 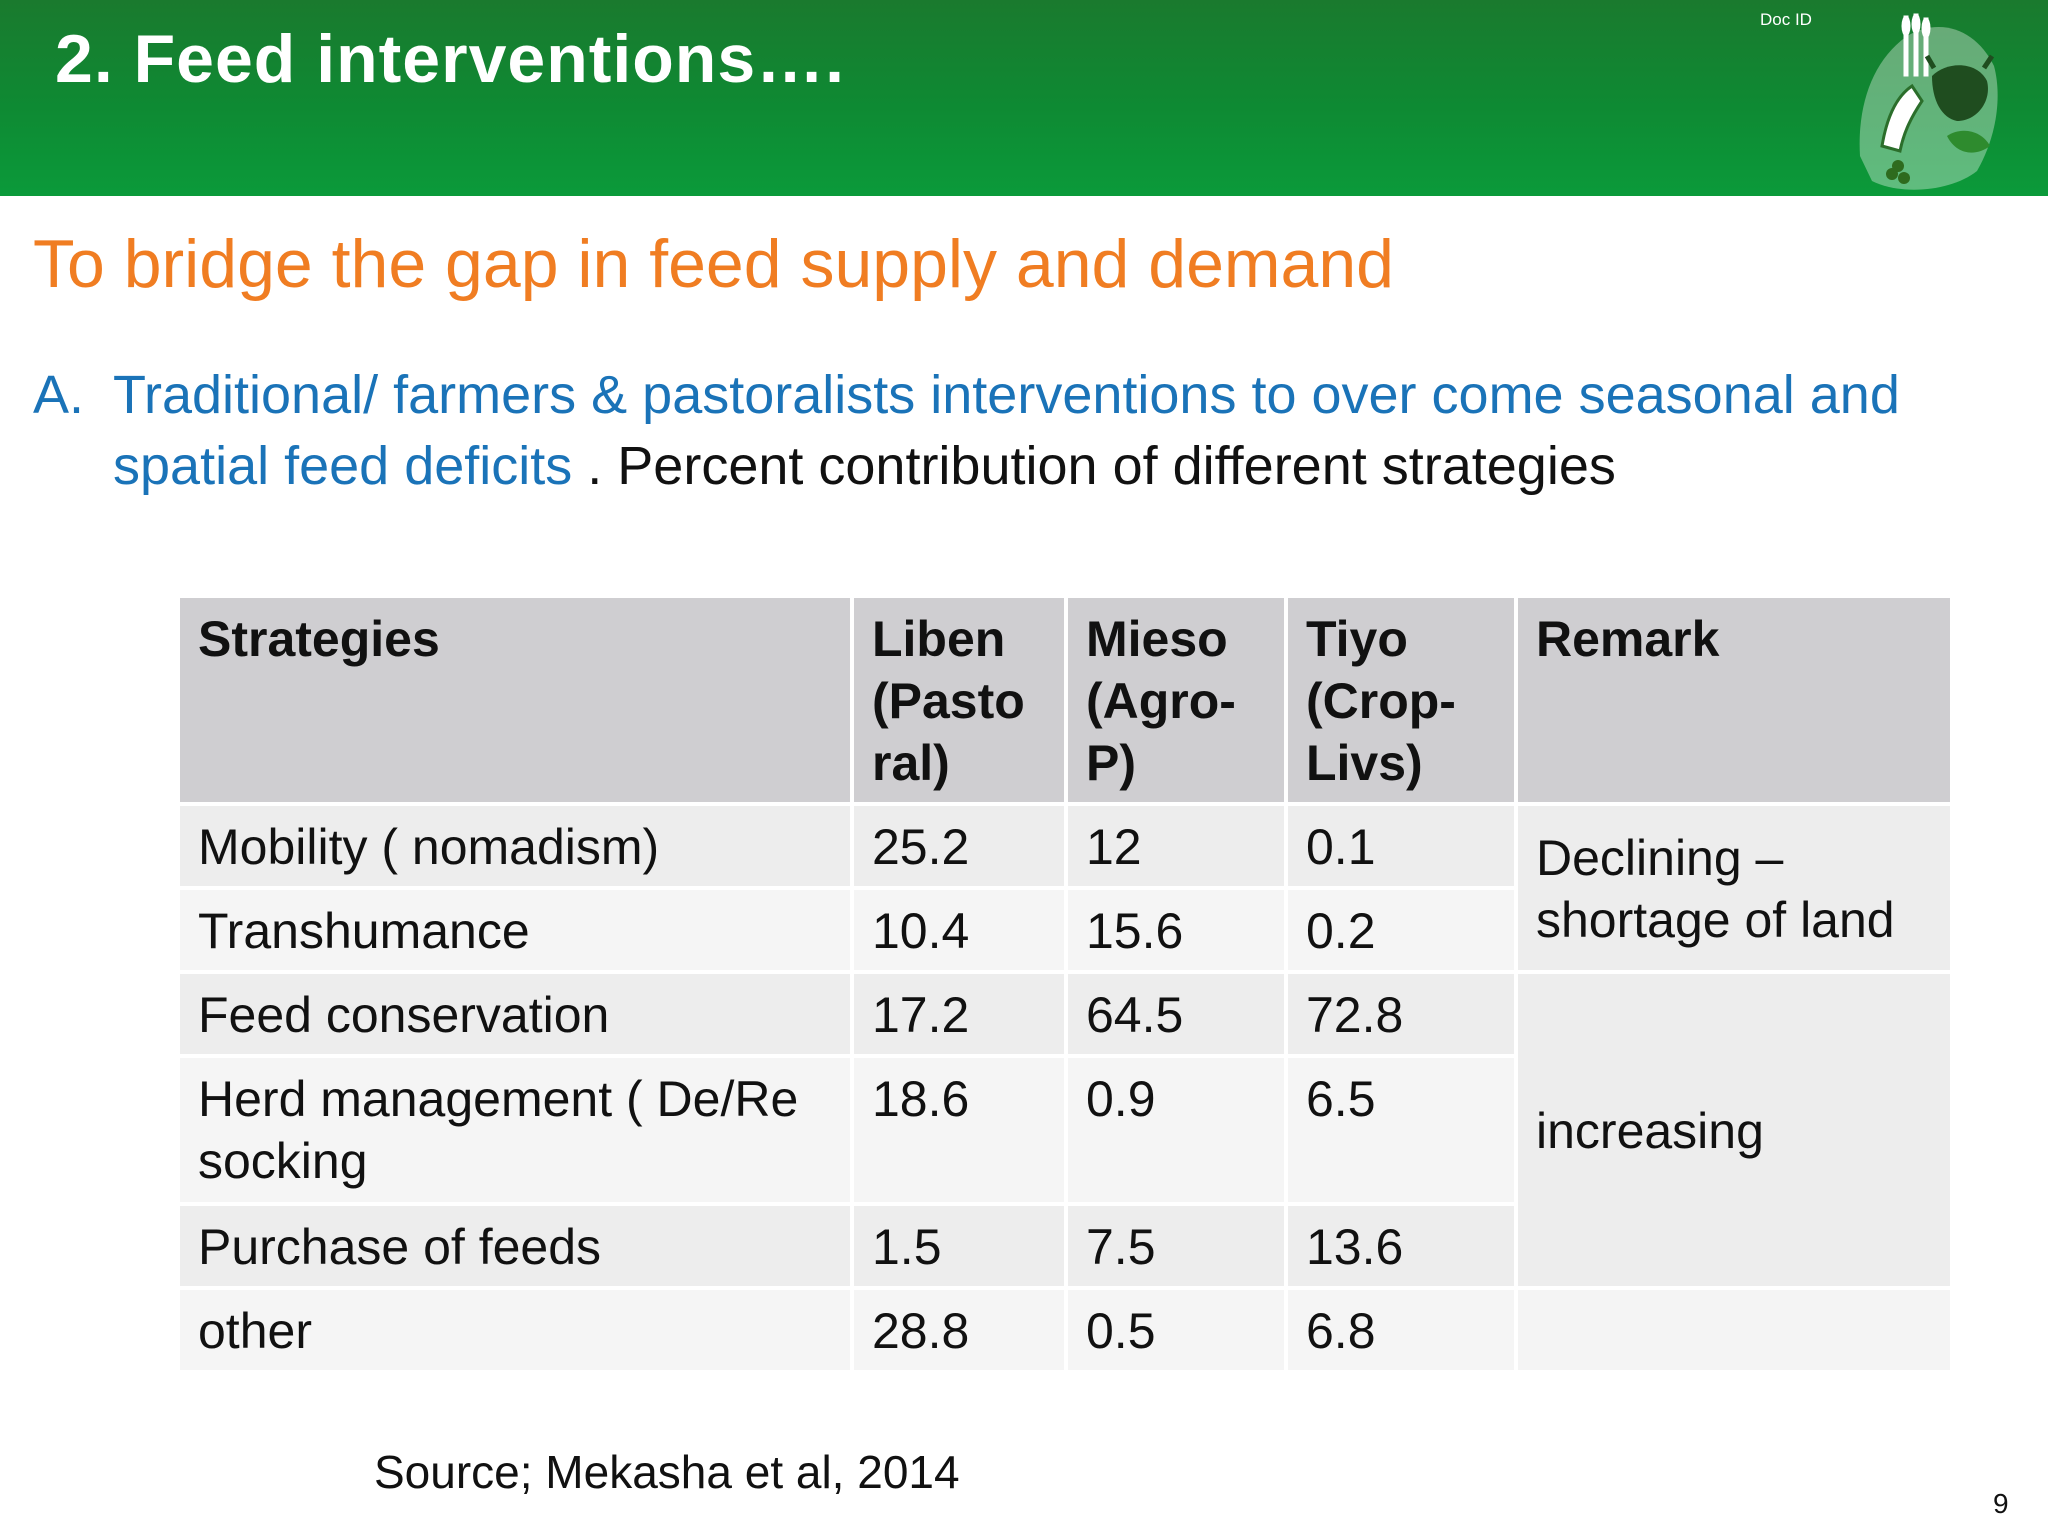 What do you see at coordinates (667, 1472) in the screenshot?
I see `source-citation: Source; Mekasha et al, 2014` at bounding box center [667, 1472].